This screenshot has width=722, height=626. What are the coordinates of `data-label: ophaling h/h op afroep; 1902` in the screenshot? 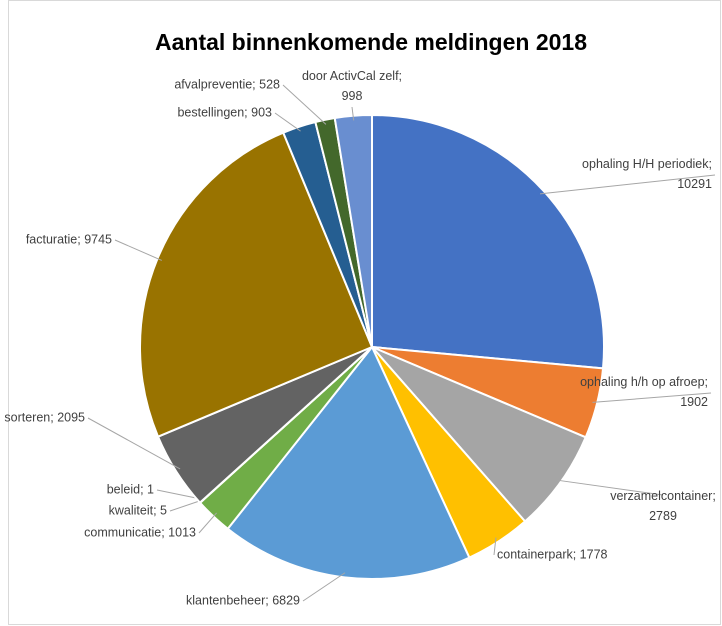 It's located at (644, 392).